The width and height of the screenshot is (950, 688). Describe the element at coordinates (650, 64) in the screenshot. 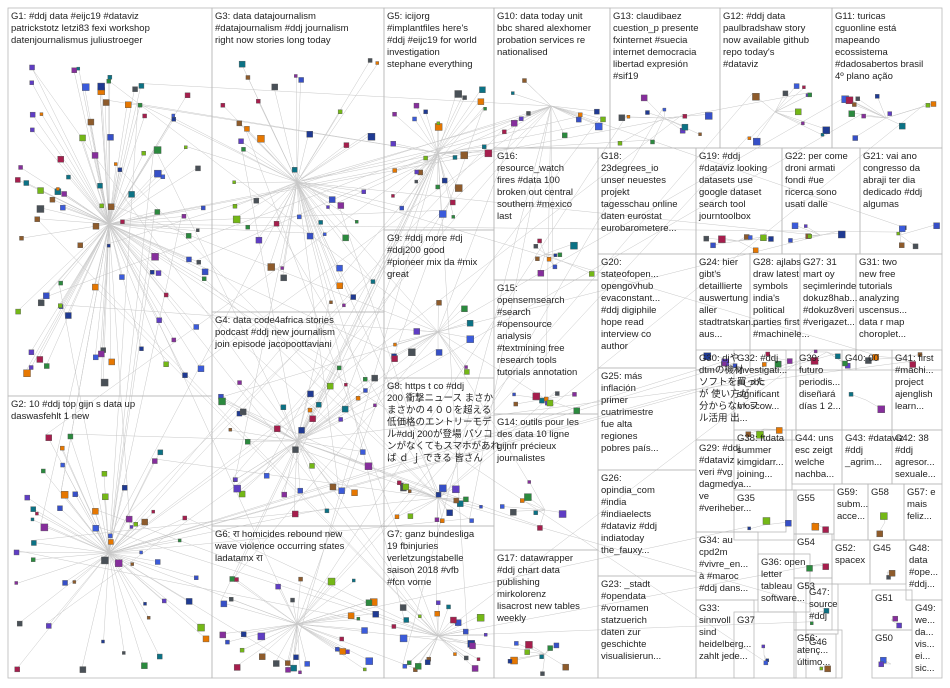

I see `group-label-g13: libertad expresión` at that location.